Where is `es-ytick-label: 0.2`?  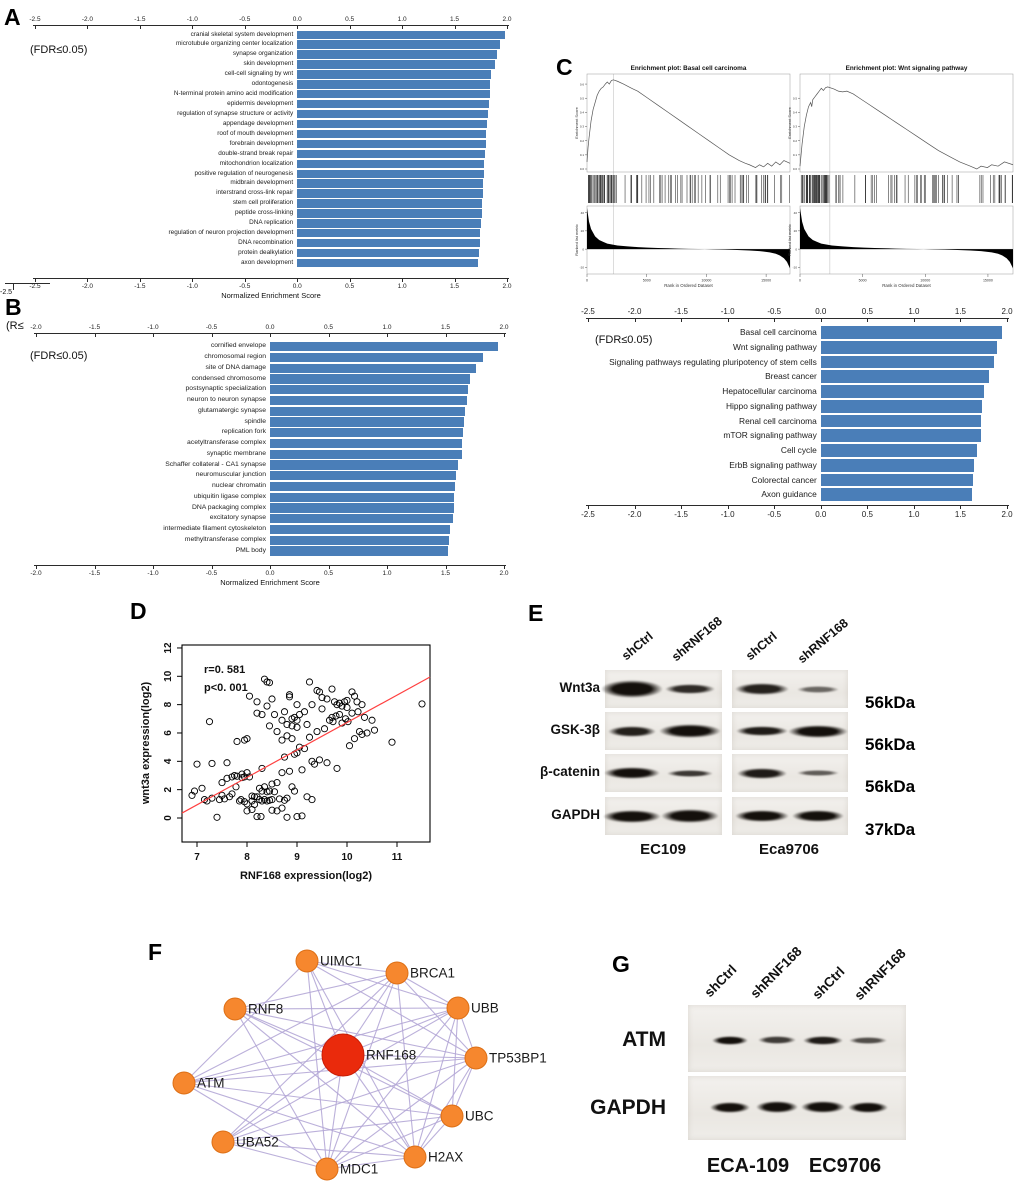
es-ytick-label: 0.2 is located at coordinates (795, 141).